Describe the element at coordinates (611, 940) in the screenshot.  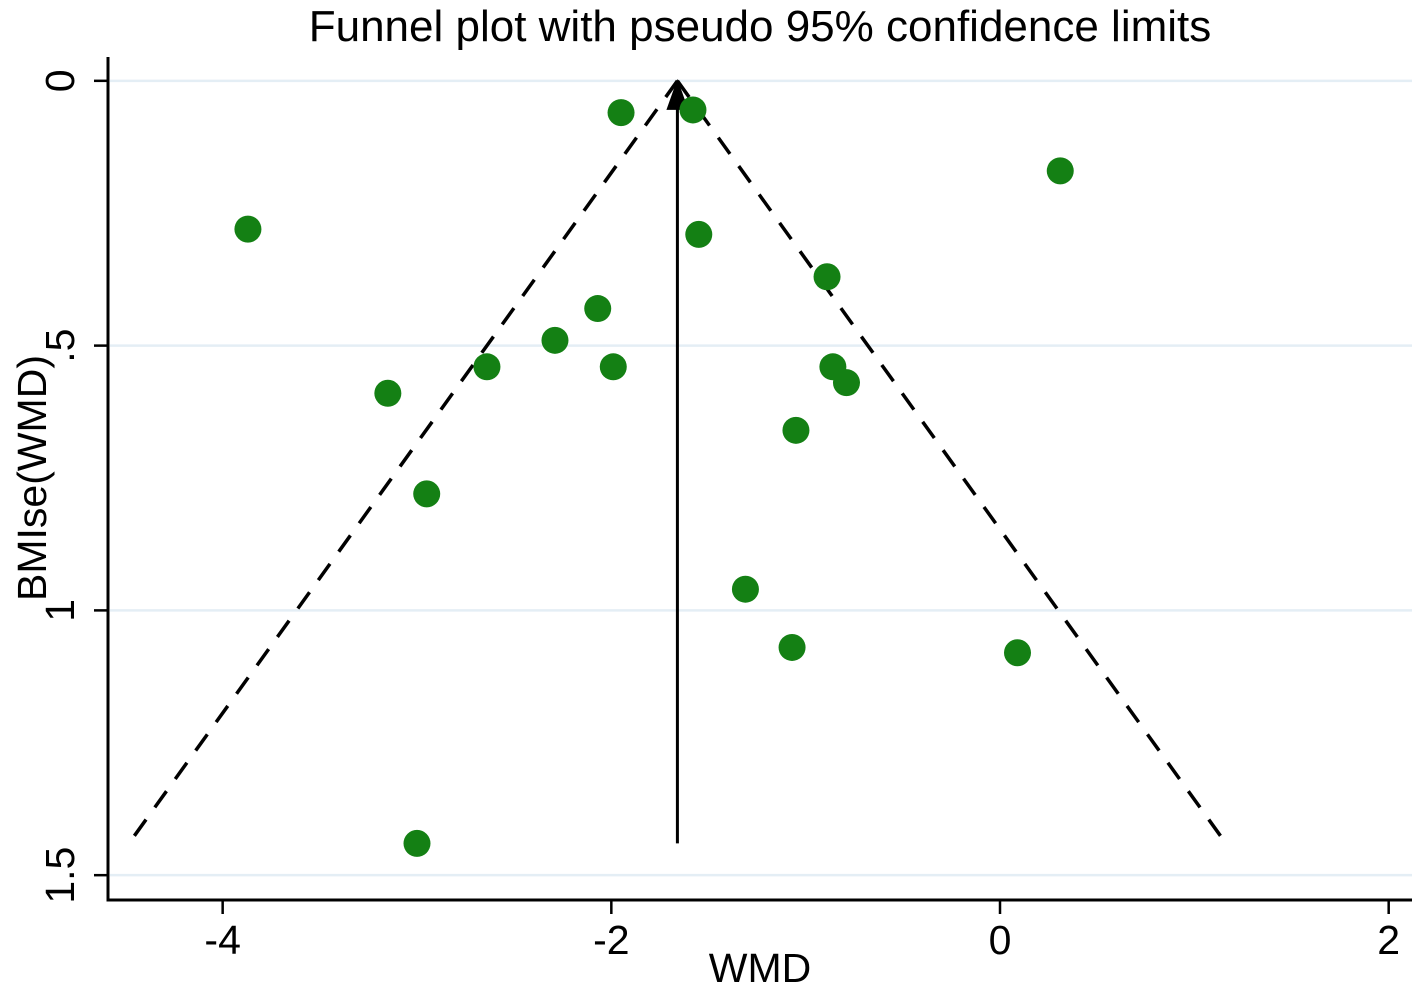
I see `x-tick-label: -2` at that location.